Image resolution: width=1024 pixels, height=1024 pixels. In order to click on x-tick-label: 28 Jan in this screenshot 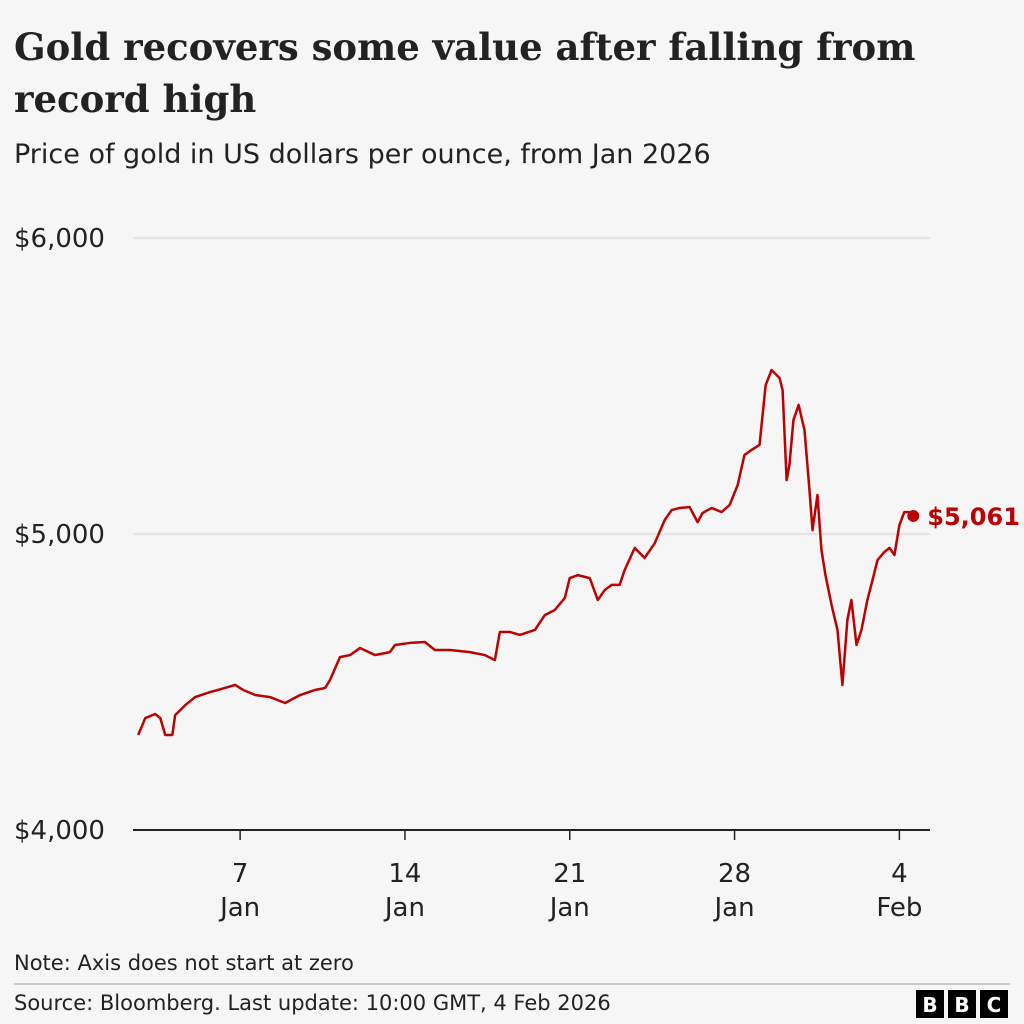, I will do `click(734, 891)`.